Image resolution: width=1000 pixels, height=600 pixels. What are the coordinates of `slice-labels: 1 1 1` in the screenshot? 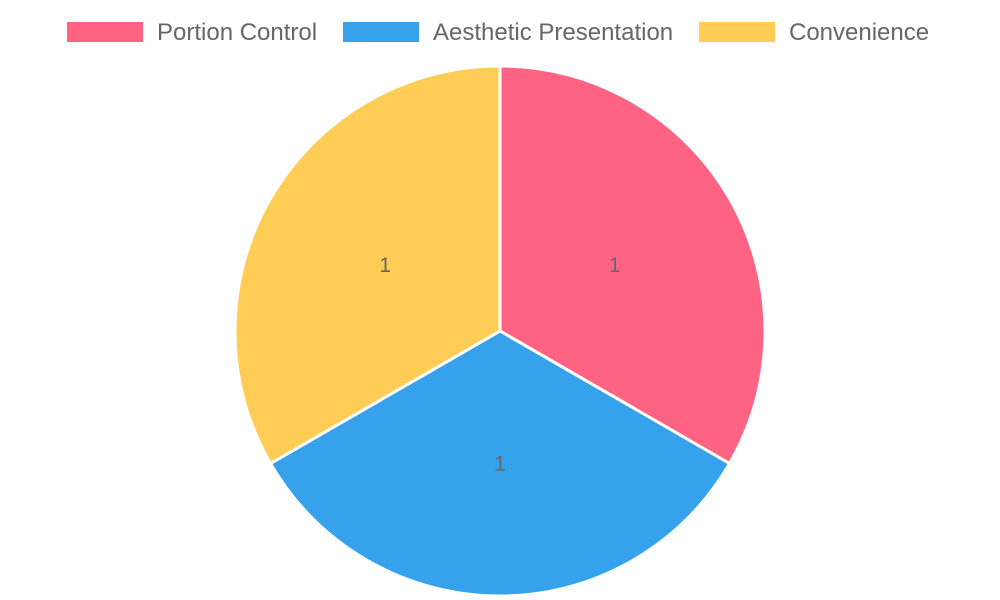 It's located at (499, 365).